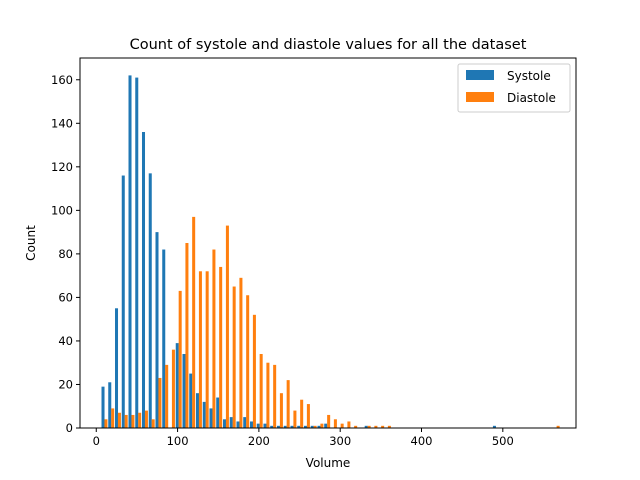 The width and height of the screenshot is (640, 480). I want to click on legend-swatch-systole, so click(480, 75).